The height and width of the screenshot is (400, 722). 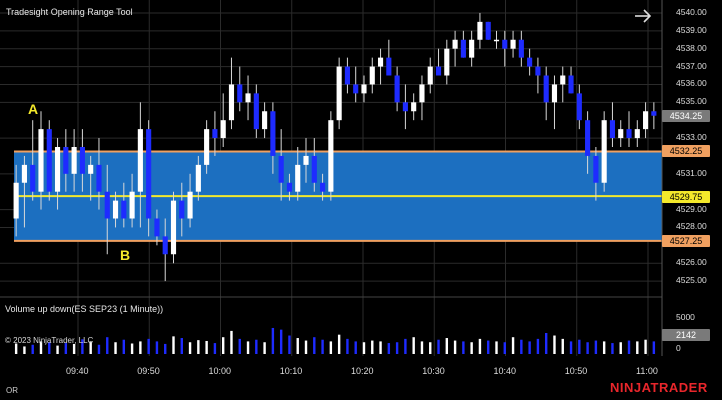 I want to click on time-tick-label: 10:30, so click(x=433, y=371).